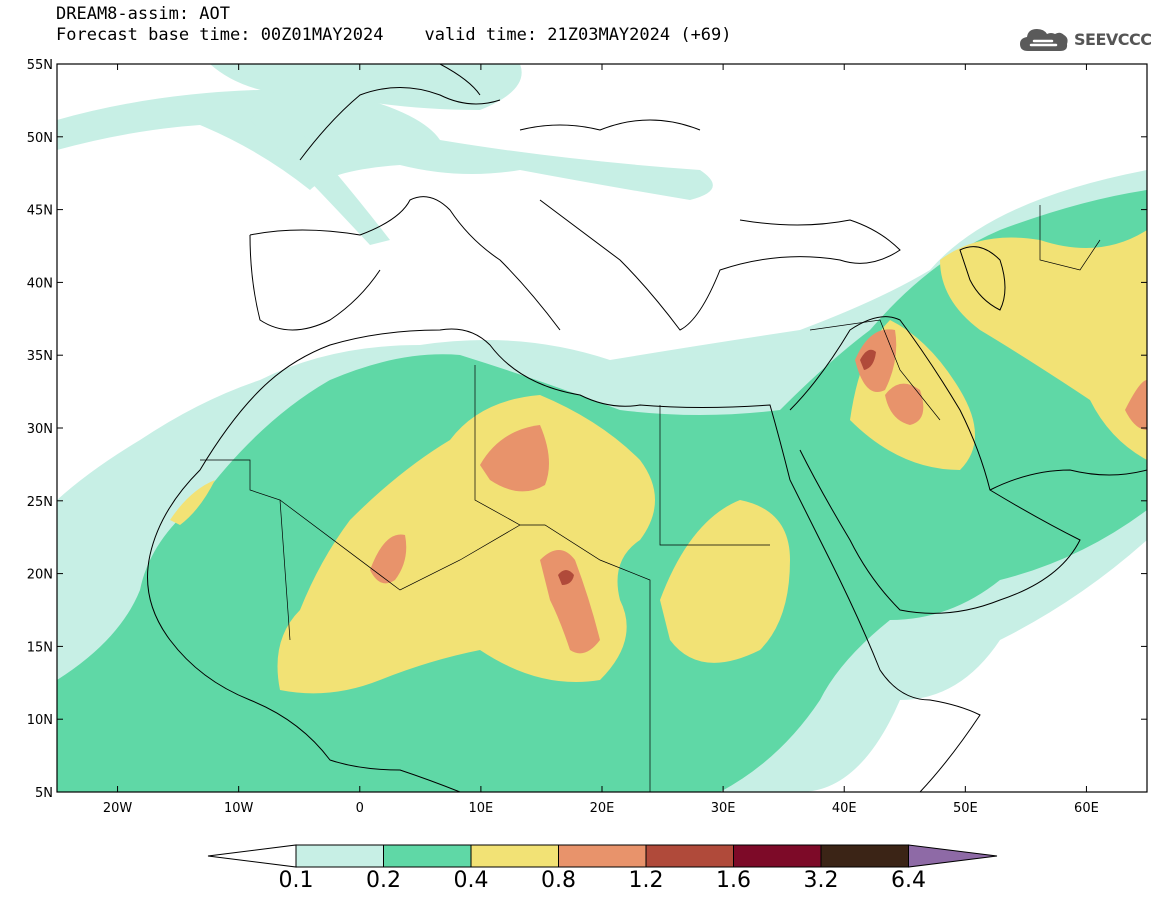 This screenshot has height=905, width=1165. What do you see at coordinates (304, 673) in the screenshot?
I see `coastline-west-africa` at bounding box center [304, 673].